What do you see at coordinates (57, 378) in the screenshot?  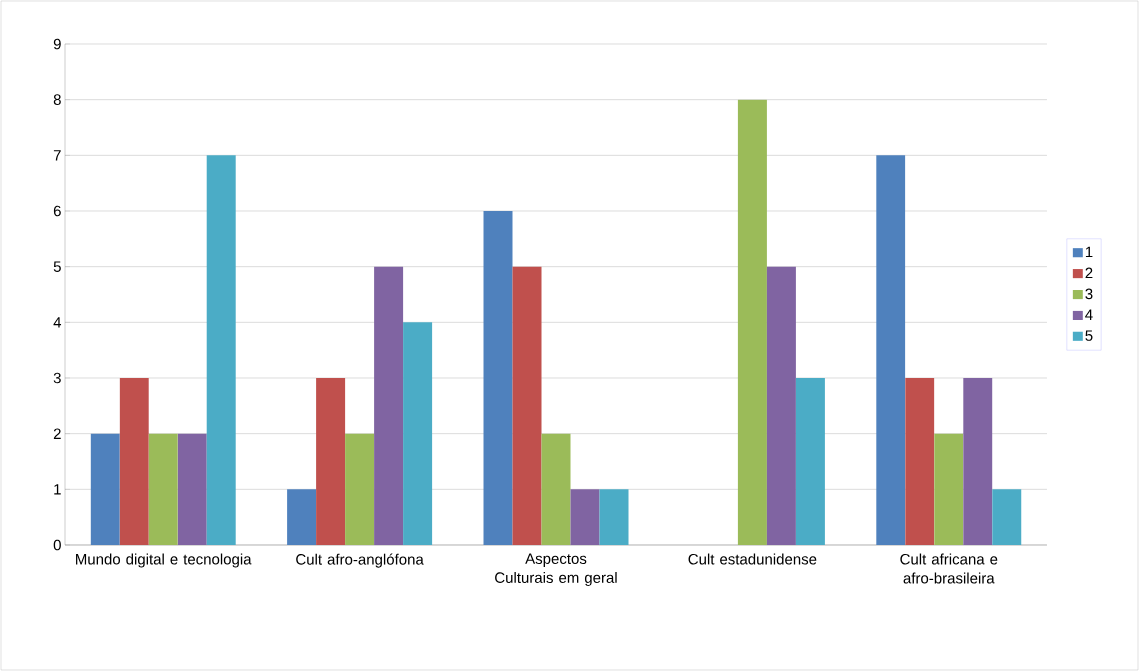 I see `y-tick-label: 3` at bounding box center [57, 378].